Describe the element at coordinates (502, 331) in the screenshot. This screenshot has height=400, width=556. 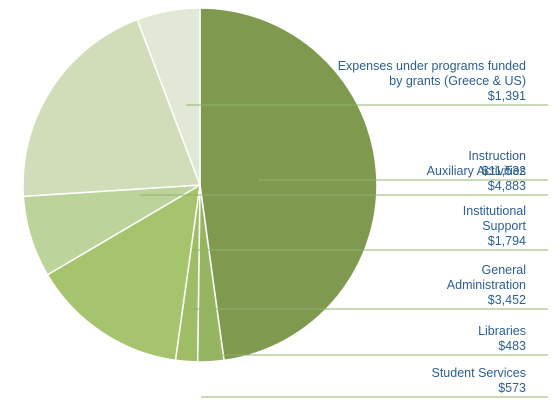
I see `slice-label-2-line-0: Libraries` at that location.